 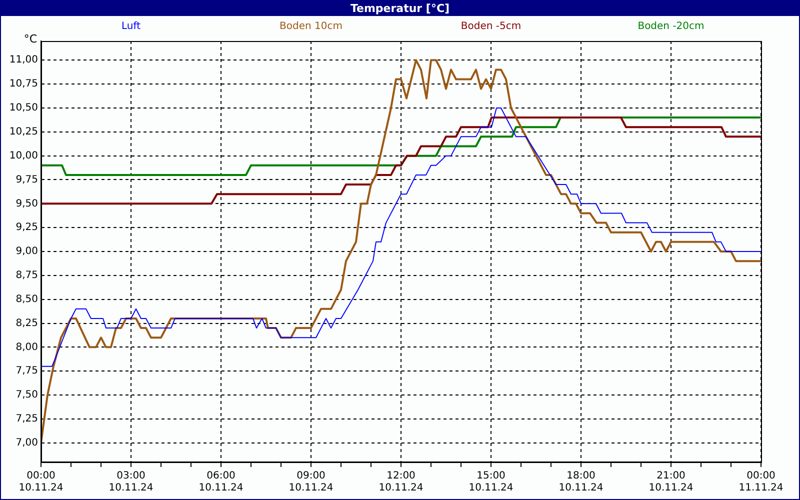 I want to click on x-tick-label: 06:00 10.11.24, so click(x=221, y=482).